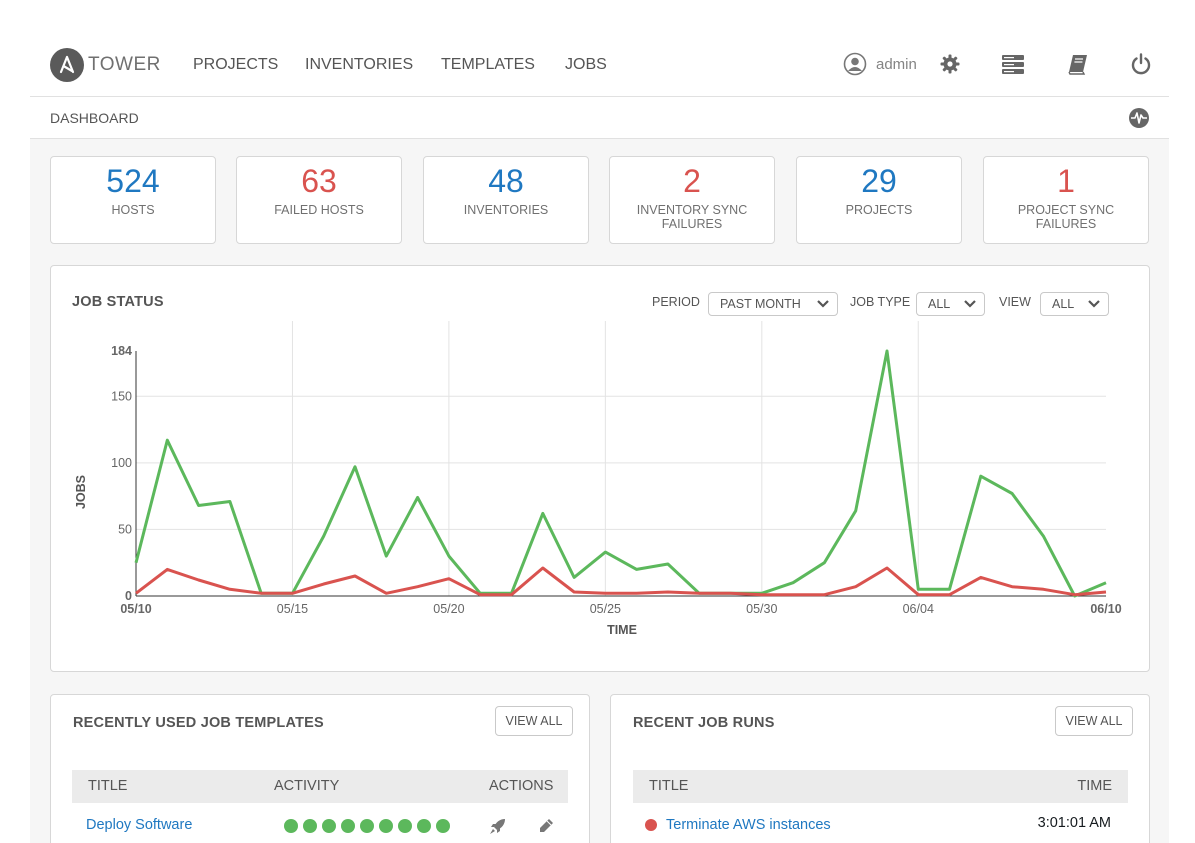 This screenshot has width=1195, height=843. I want to click on series-line-failed, so click(621, 581).